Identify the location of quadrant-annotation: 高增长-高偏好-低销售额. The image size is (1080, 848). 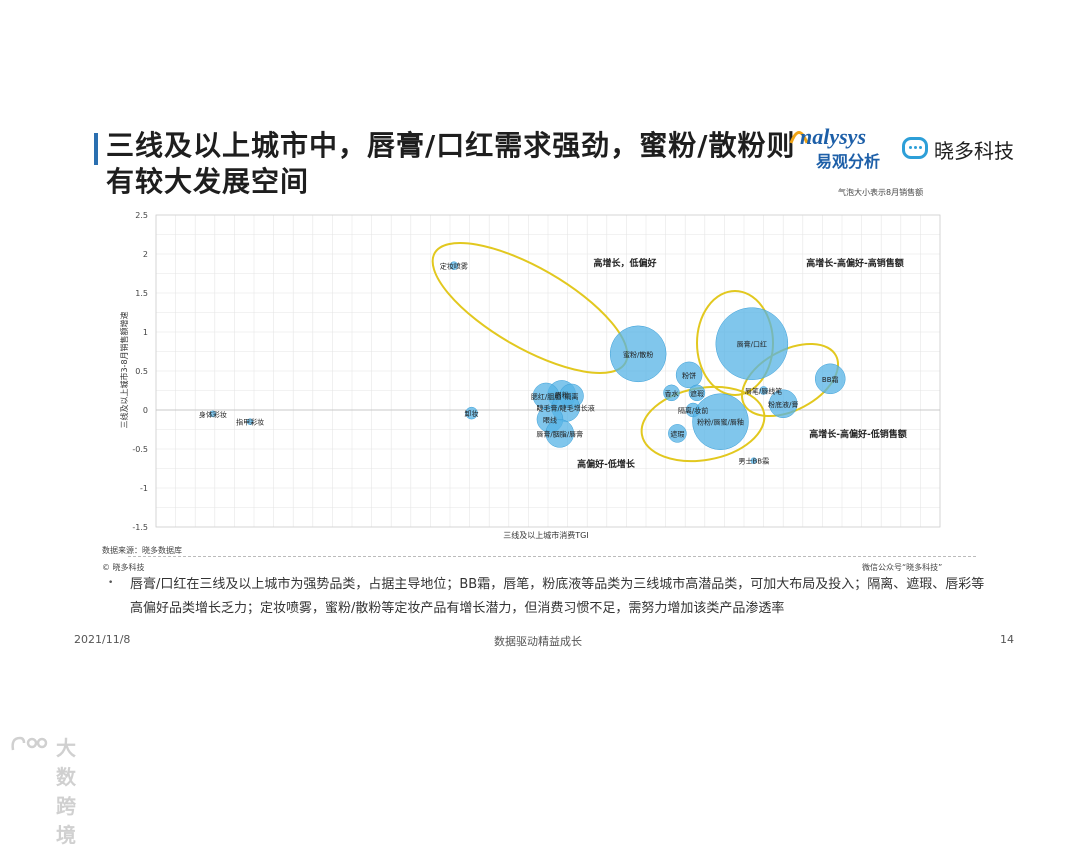
(857, 434).